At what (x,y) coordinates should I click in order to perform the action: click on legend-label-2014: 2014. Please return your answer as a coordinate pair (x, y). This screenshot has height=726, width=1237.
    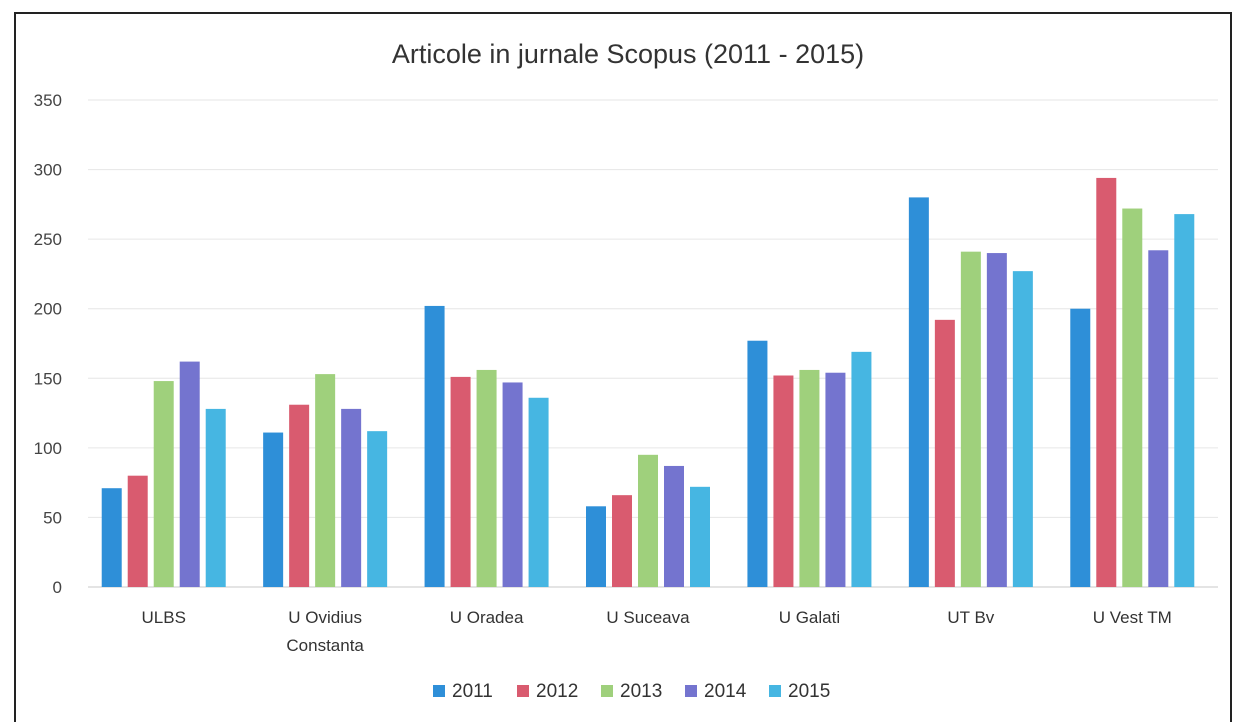
    Looking at the image, I should click on (725, 691).